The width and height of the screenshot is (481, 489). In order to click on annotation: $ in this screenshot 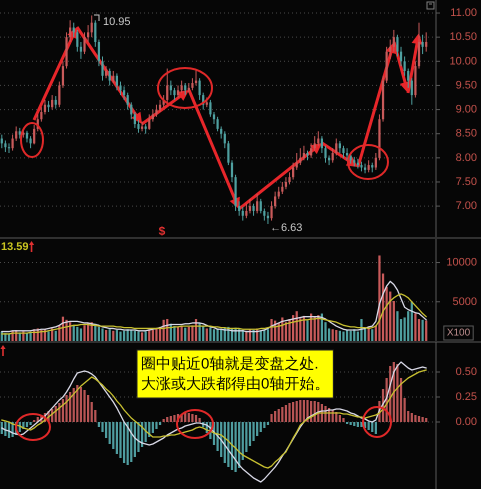, I will do `click(162, 231)`.